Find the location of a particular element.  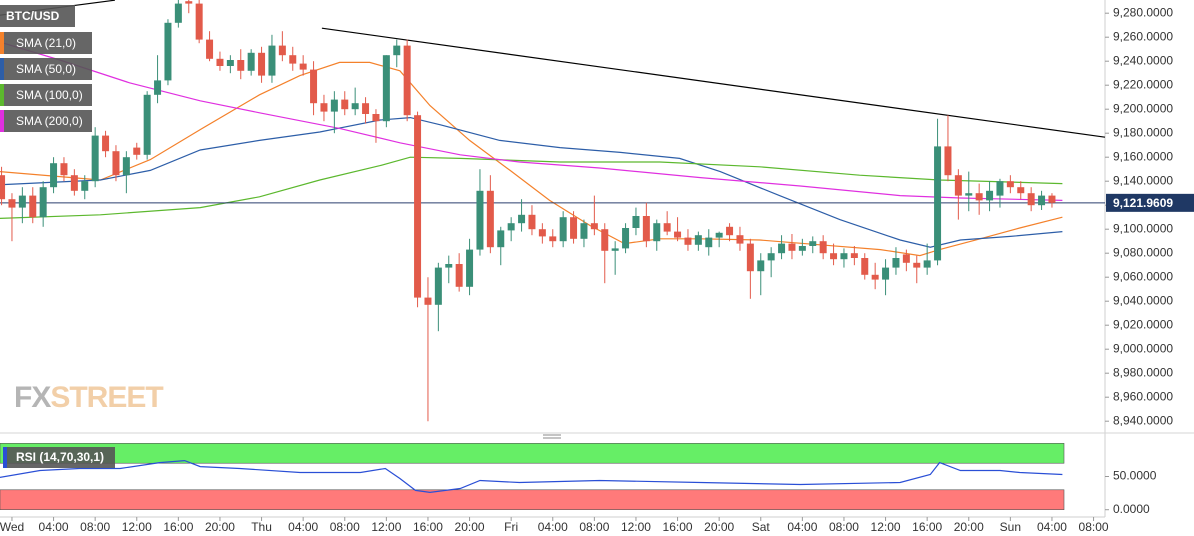

legend-label: SMA (200,0) is located at coordinates (49, 121).